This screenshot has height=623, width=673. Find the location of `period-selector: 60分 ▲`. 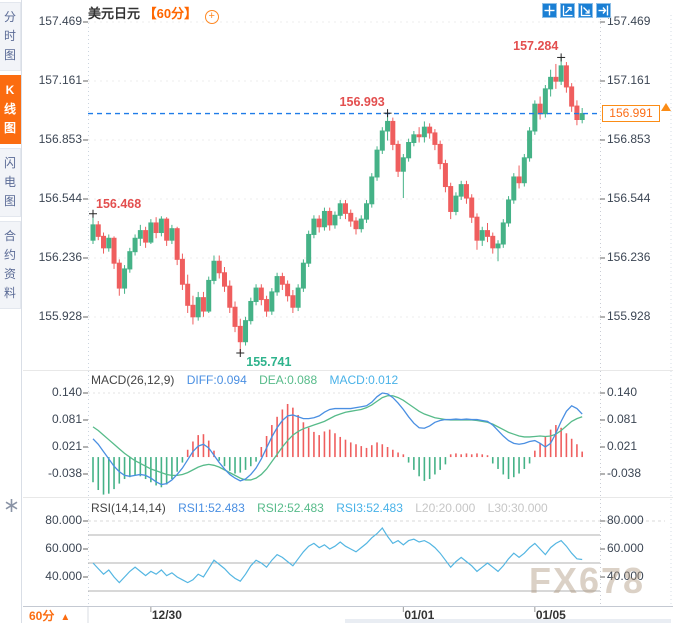

period-selector: 60分 ▲ is located at coordinates (49, 615).